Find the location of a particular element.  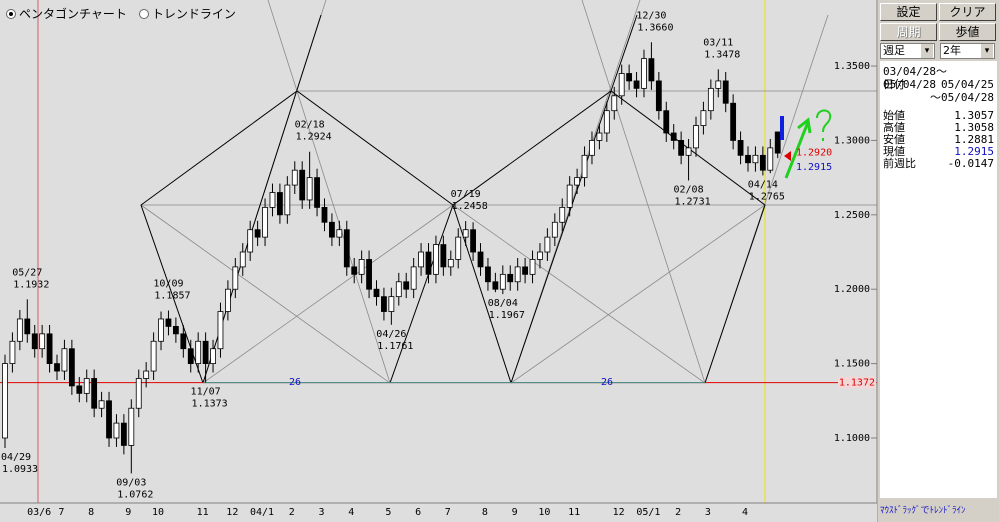

x-tick-label: 3 is located at coordinates (708, 512).